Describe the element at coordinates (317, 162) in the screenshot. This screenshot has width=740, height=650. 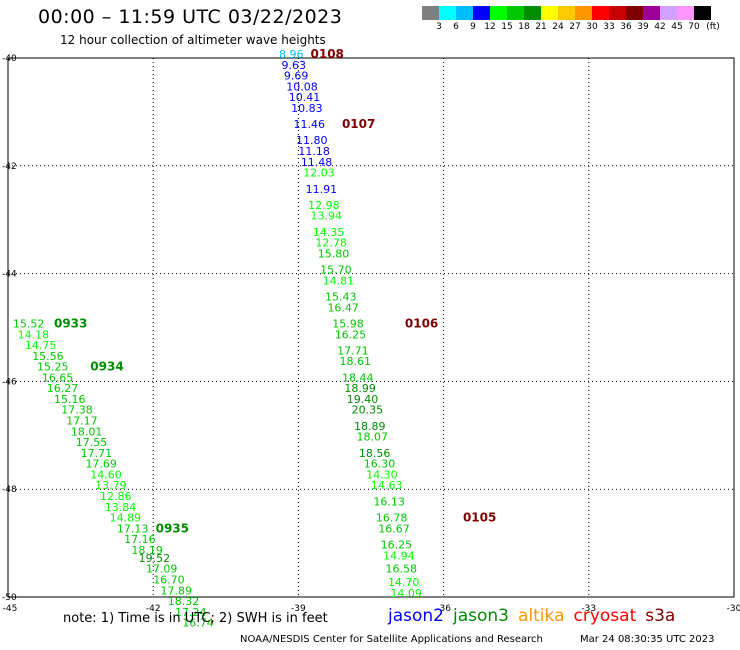
I see `swh-value: 11.48` at that location.